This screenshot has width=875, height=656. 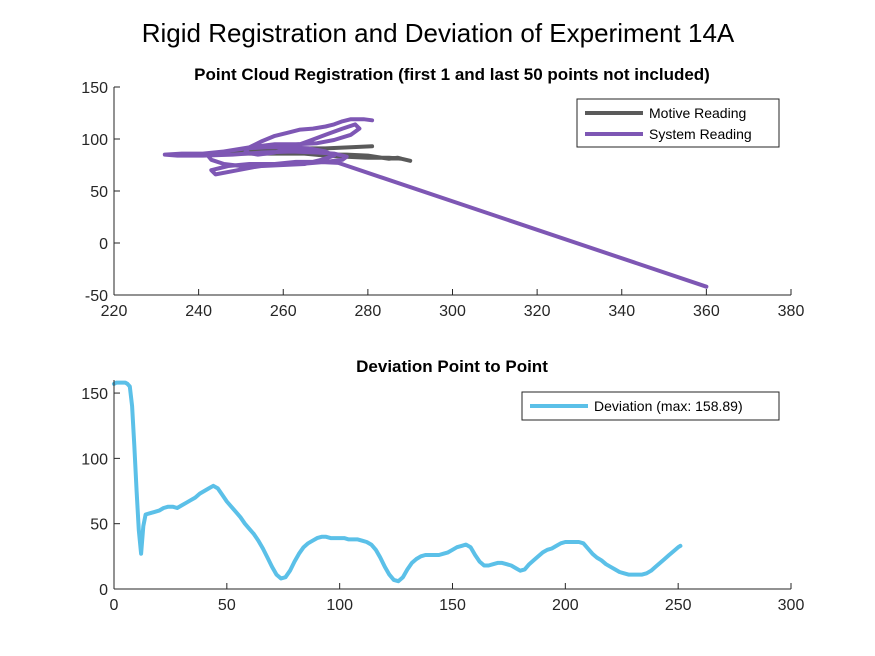 I want to click on registration-x-tick-label: 300, so click(x=452, y=311).